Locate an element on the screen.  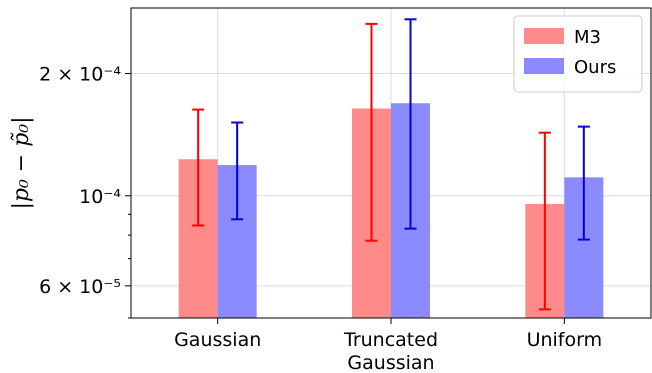
y-tick-label: 6 × 10⁻⁵ is located at coordinates (80, 287).